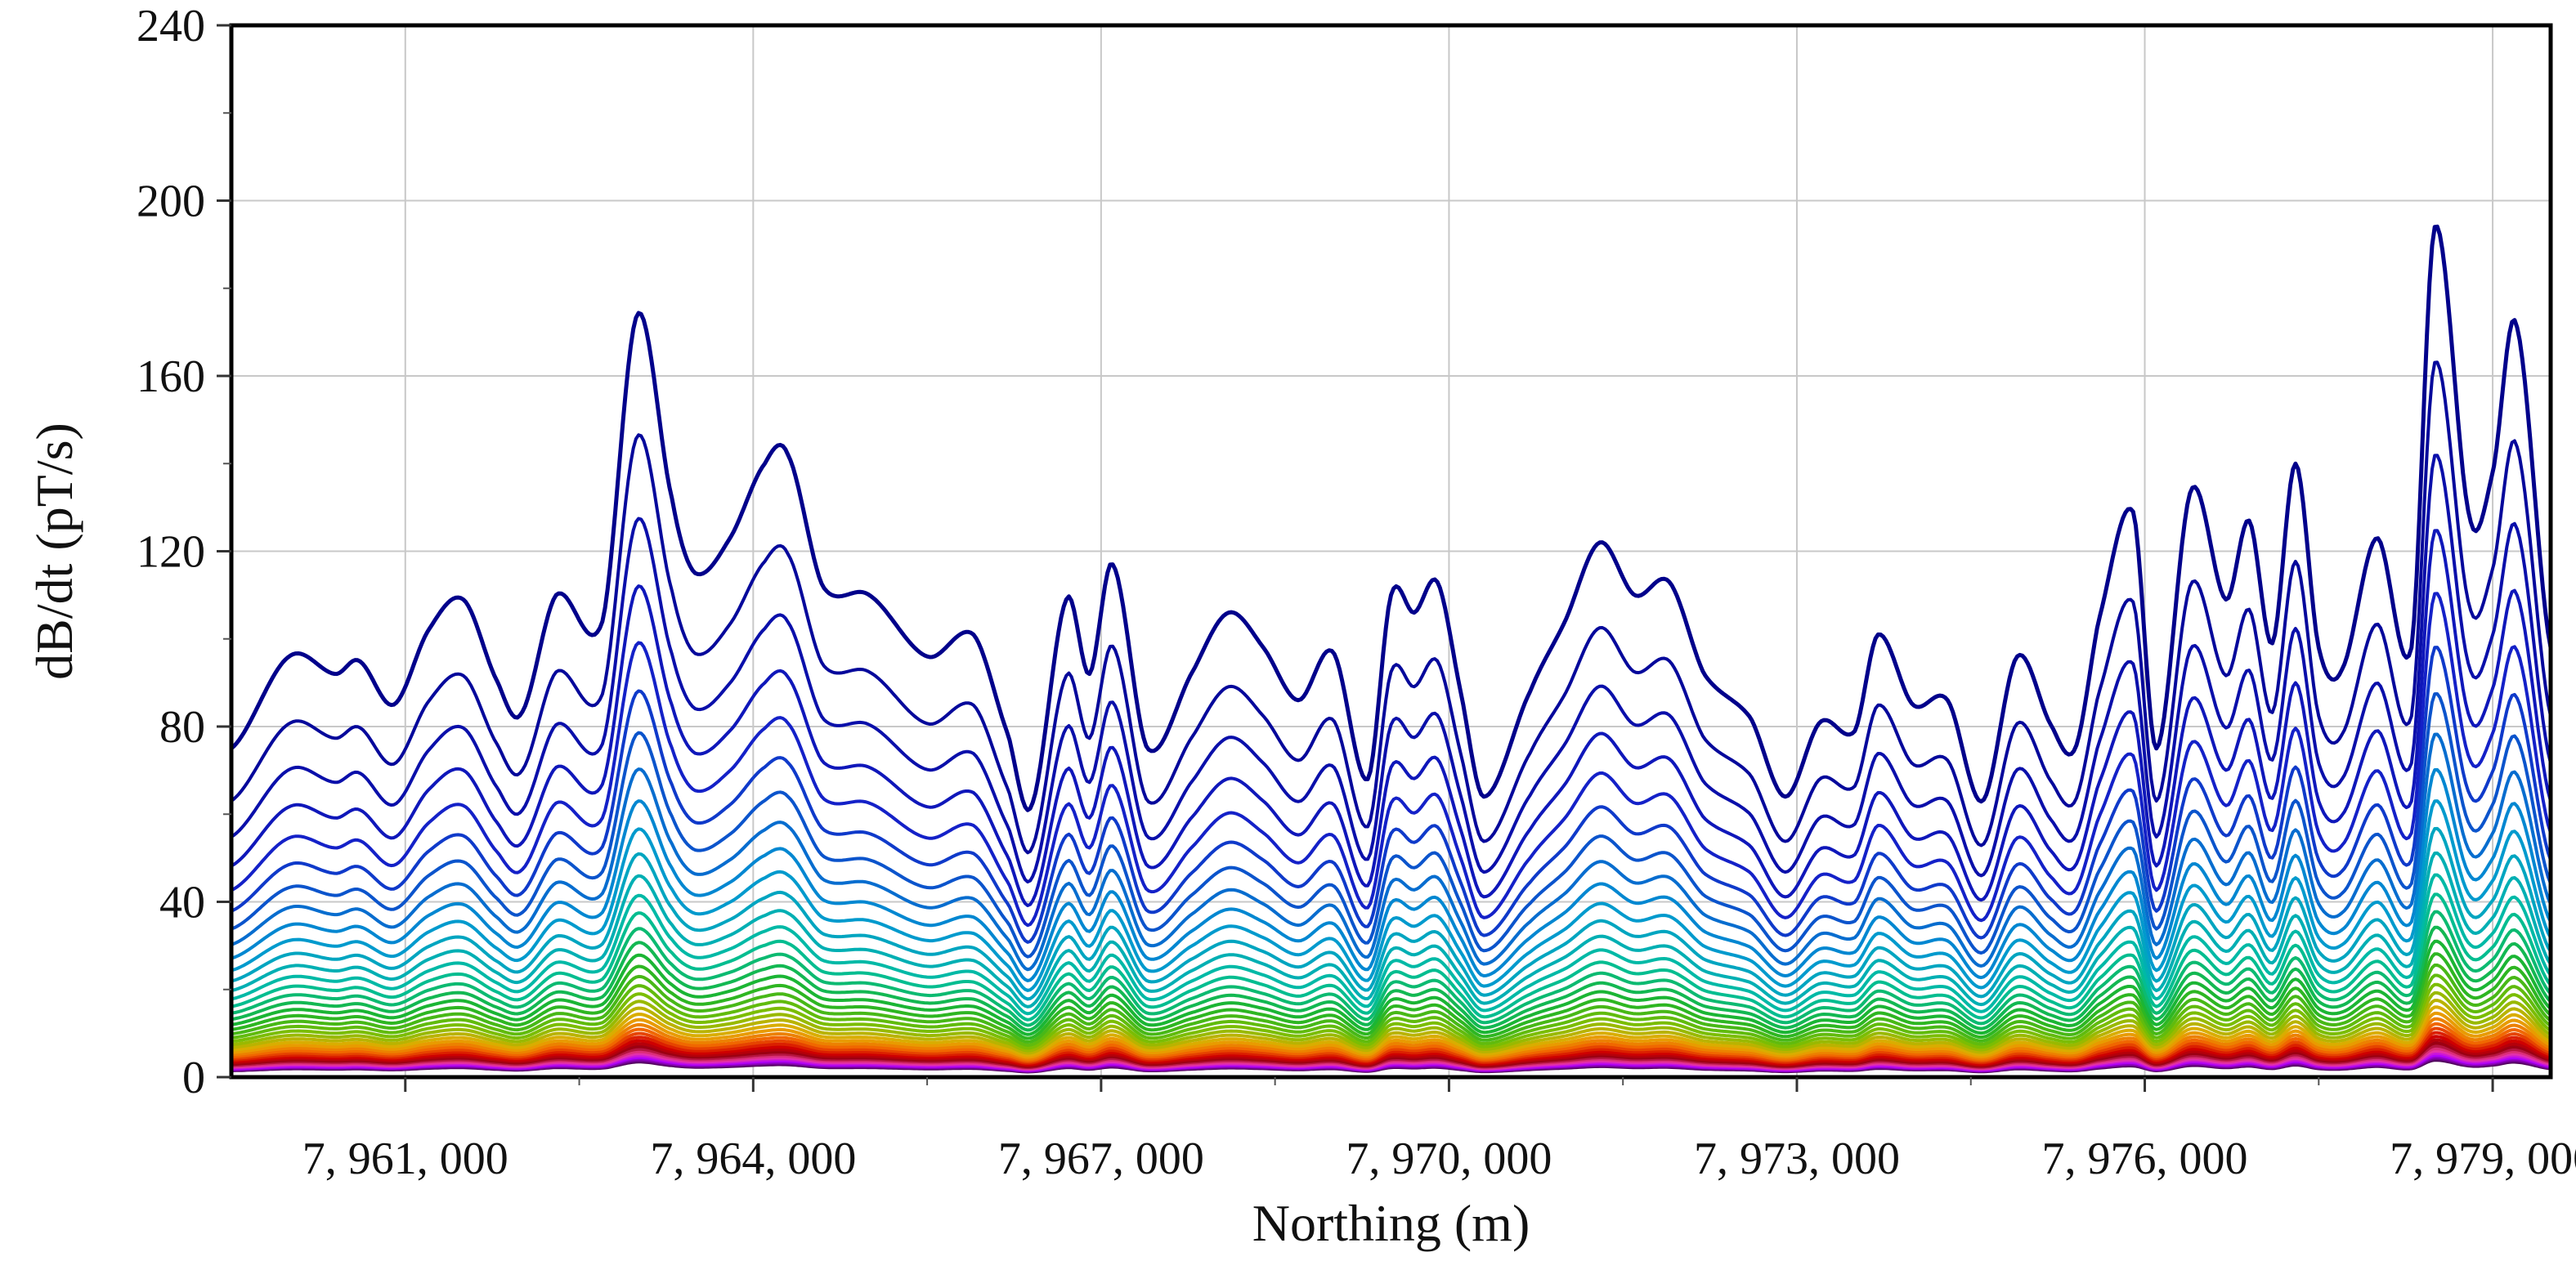  Describe the element at coordinates (171, 377) in the screenshot. I see `y-tick-label: 160` at that location.